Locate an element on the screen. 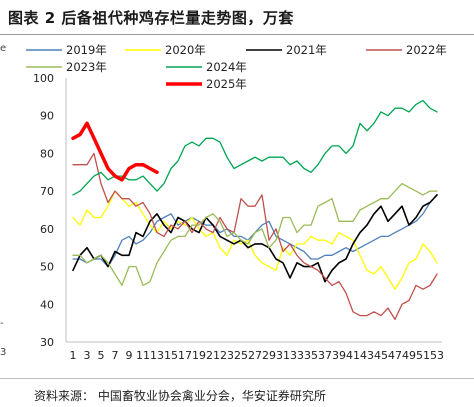 This screenshot has height=407, width=474. edge-mark-top: e is located at coordinates (3, 48).